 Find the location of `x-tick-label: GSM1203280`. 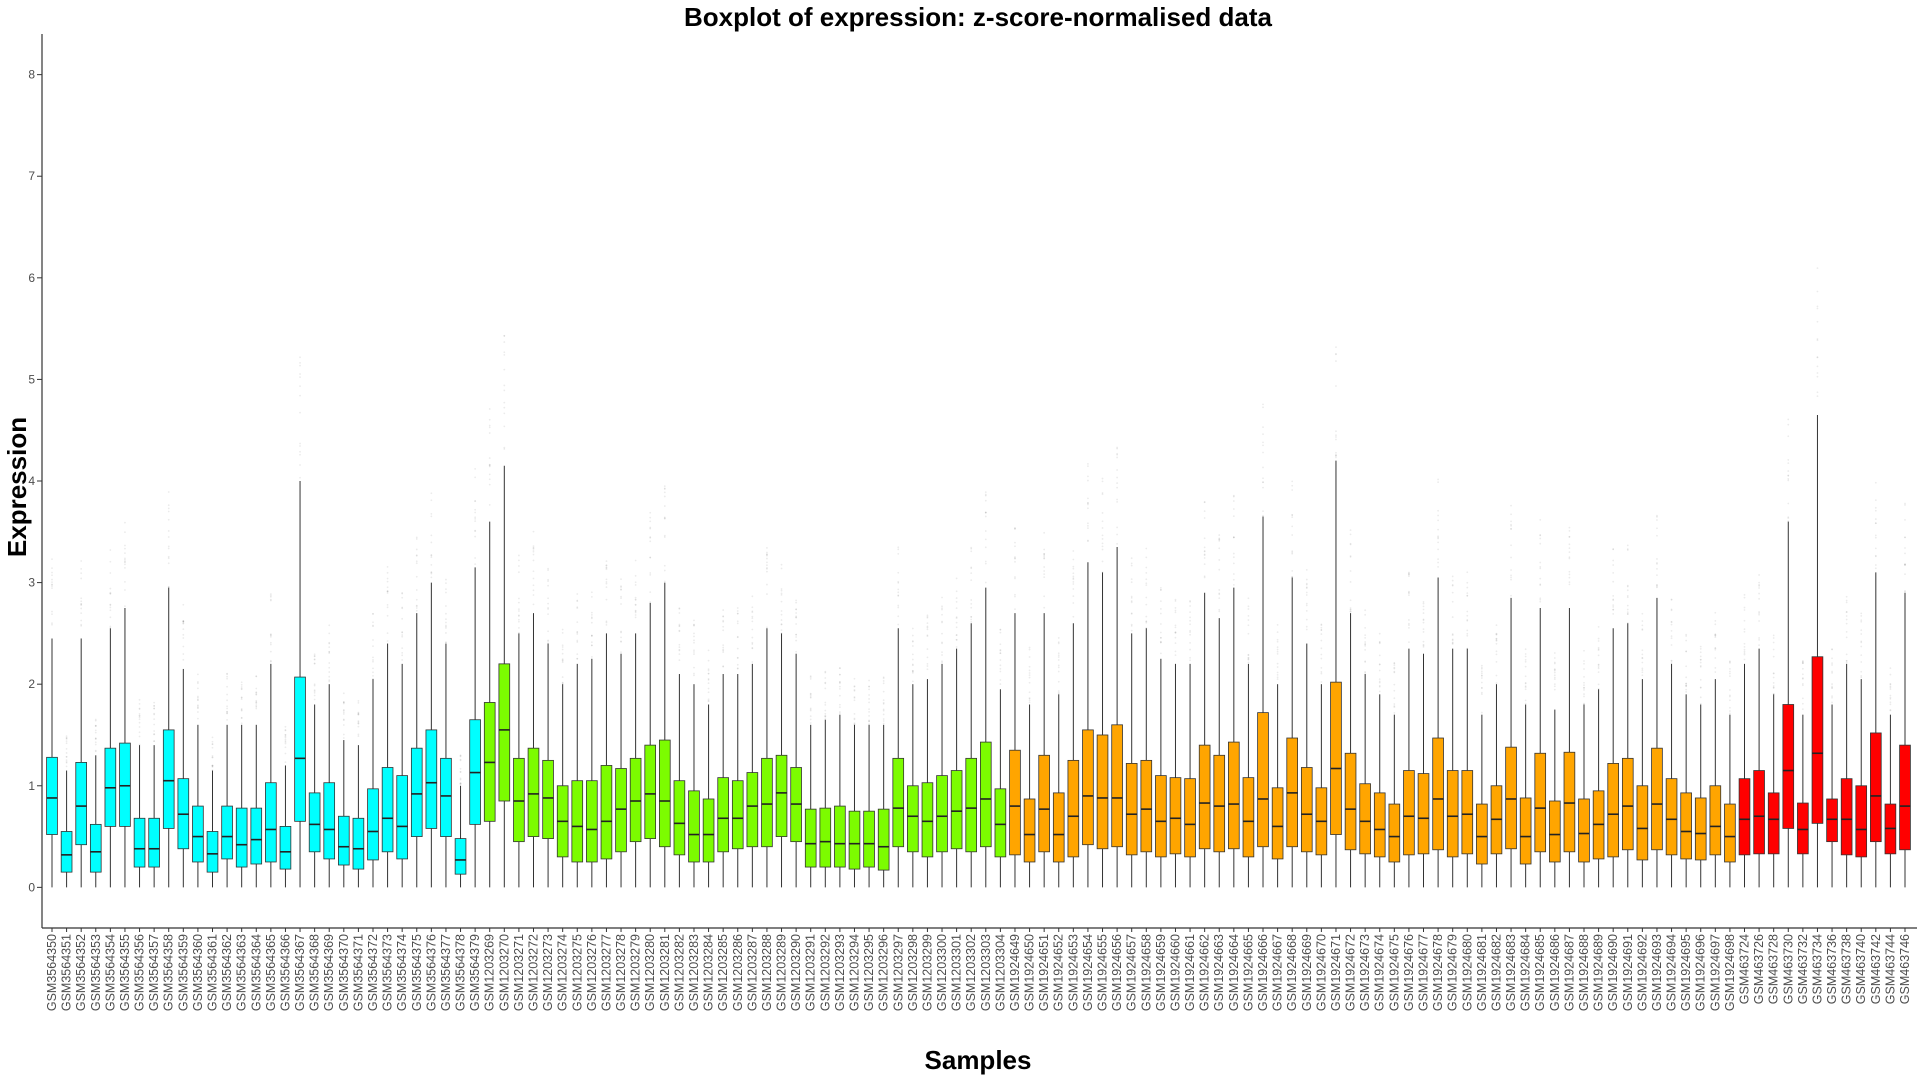

x-tick-label: GSM1203280 is located at coordinates (650, 972).